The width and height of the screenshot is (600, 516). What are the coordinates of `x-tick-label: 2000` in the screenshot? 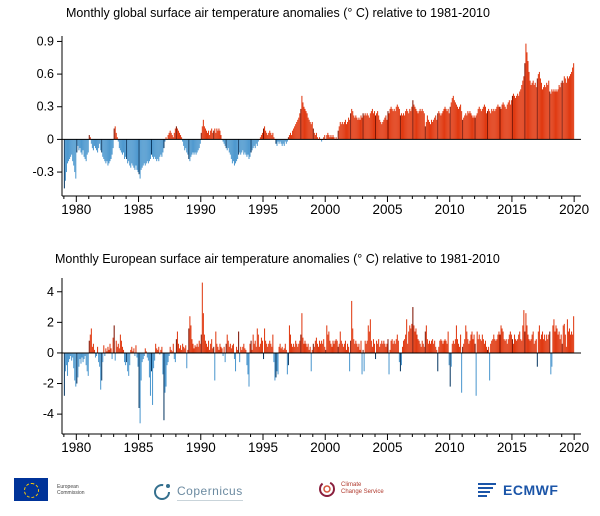 It's located at (325, 447).